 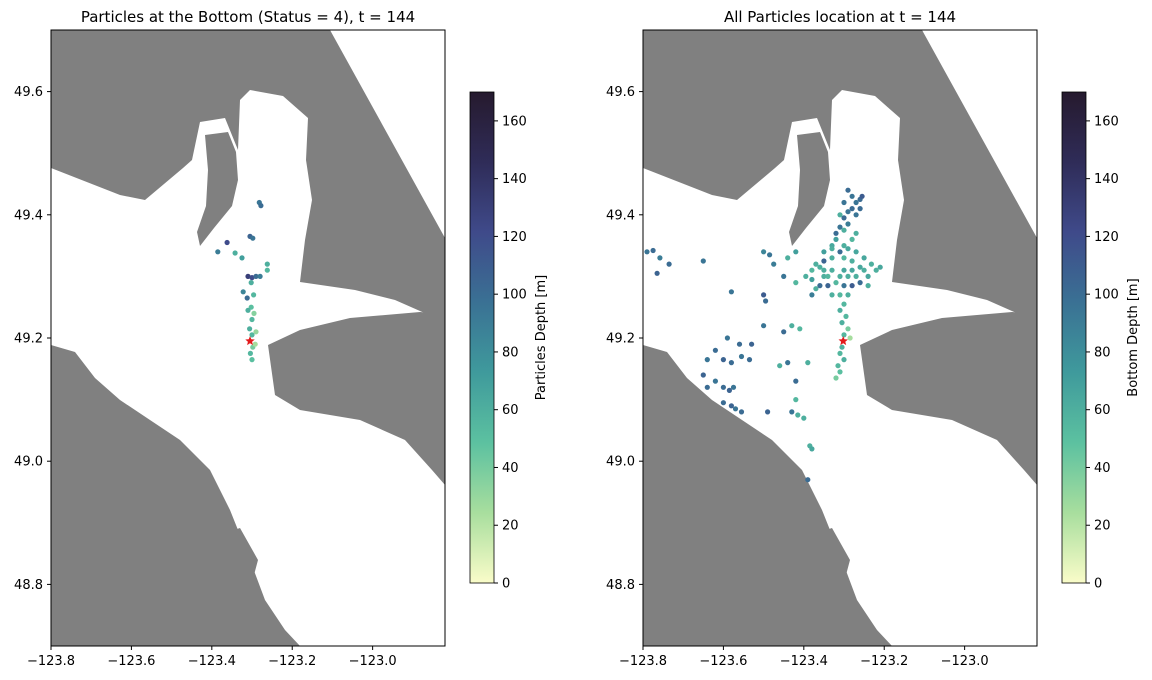 What do you see at coordinates (884, 661) in the screenshot?
I see `right-xtick-label: −123.2` at bounding box center [884, 661].